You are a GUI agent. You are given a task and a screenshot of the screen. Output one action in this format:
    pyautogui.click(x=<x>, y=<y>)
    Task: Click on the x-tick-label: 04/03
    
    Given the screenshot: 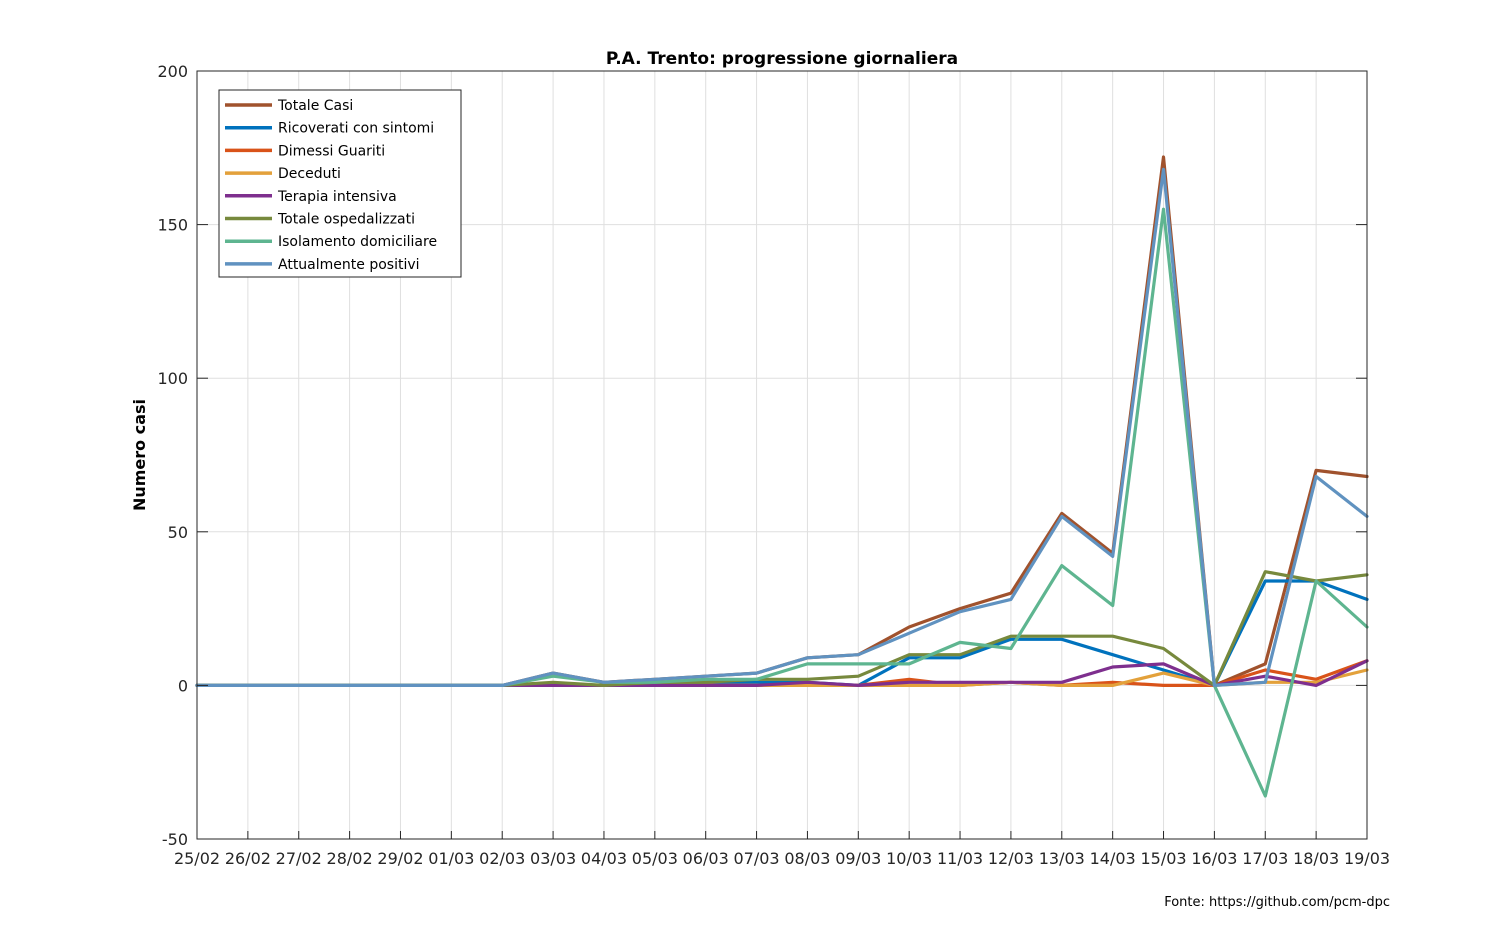 What is the action you would take?
    pyautogui.click(x=604, y=858)
    